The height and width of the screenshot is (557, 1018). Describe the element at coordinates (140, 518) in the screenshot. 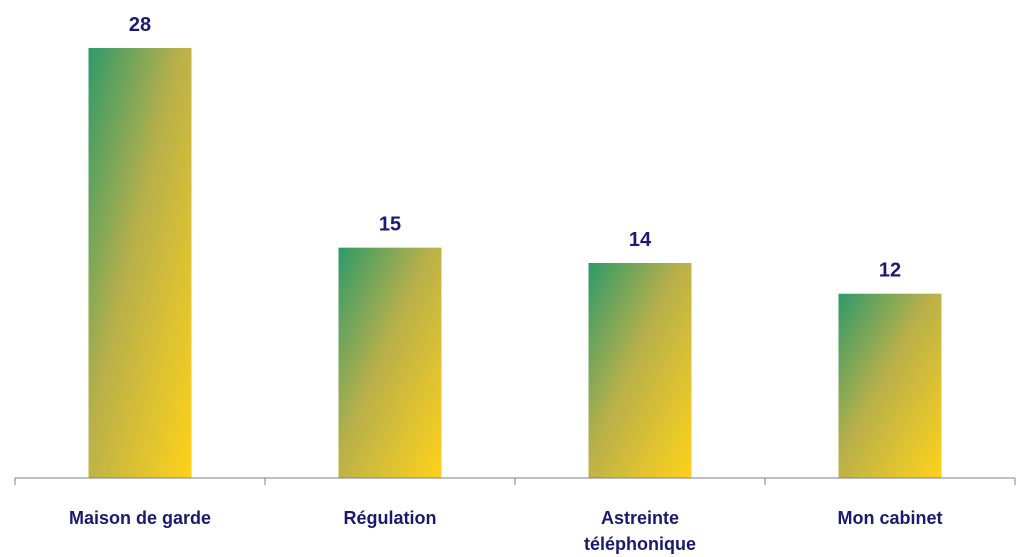

I see `category-label: Maison de garde` at that location.